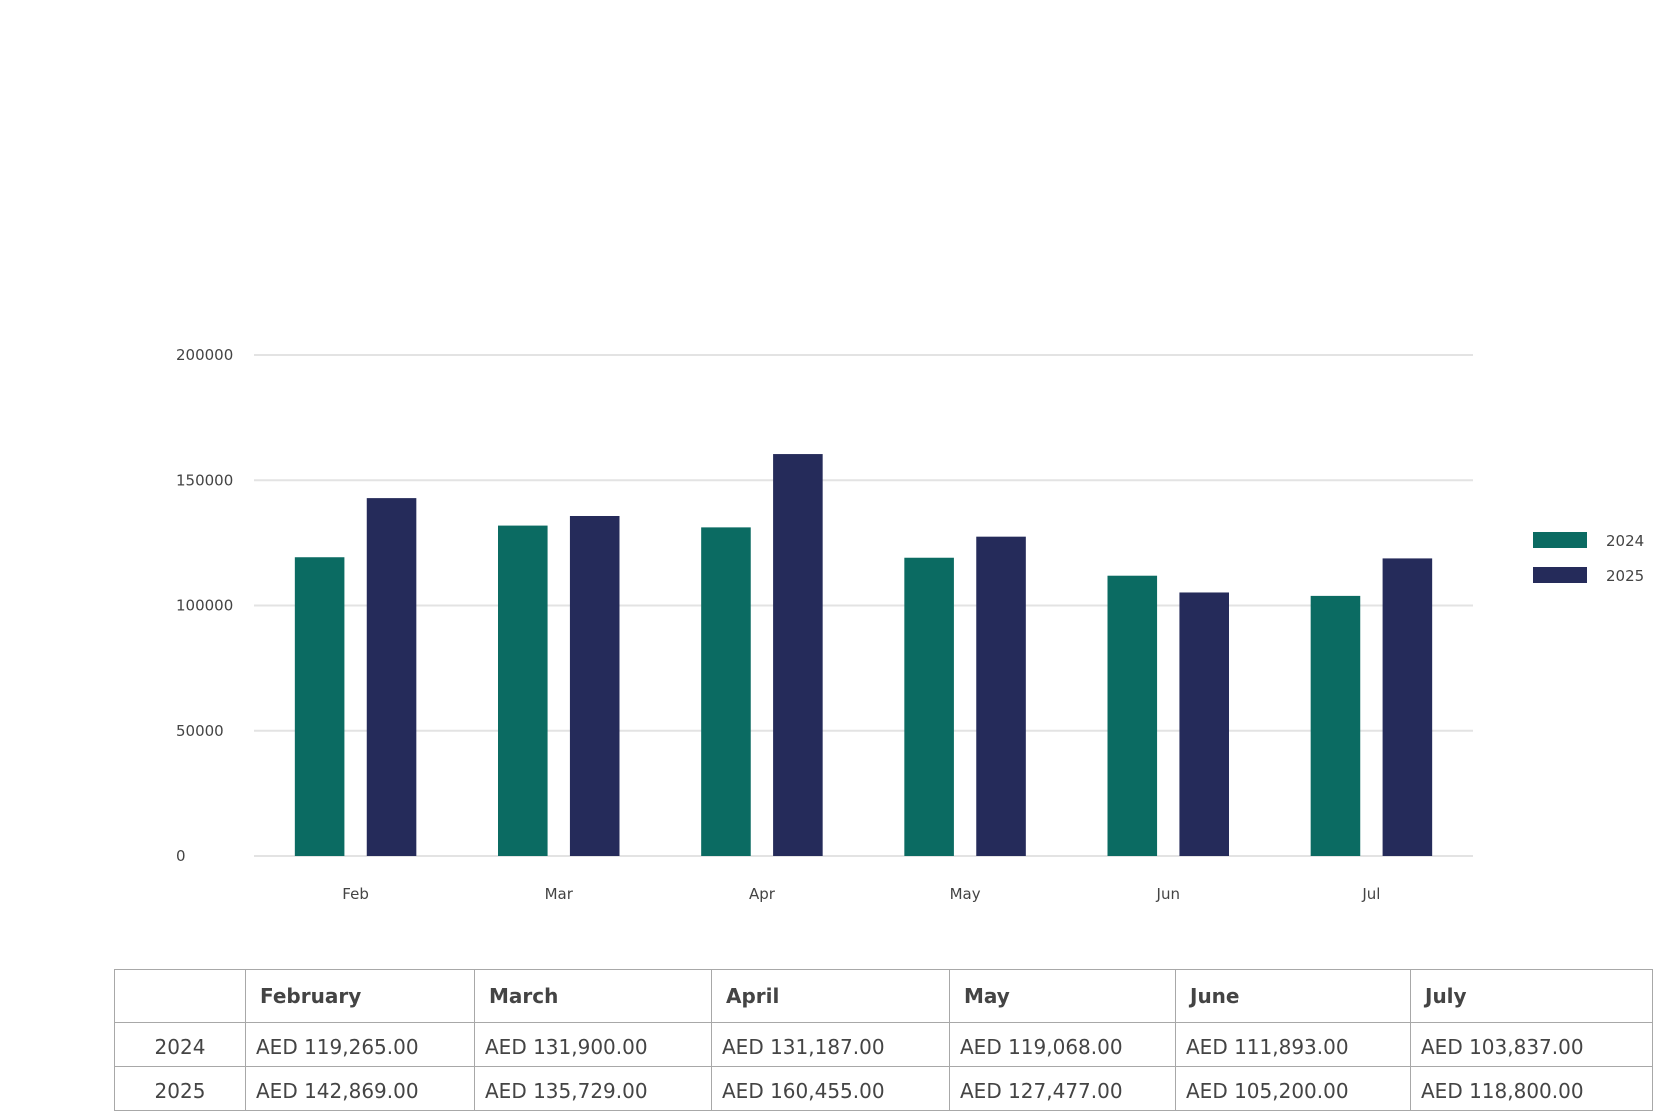  What do you see at coordinates (593, 996) in the screenshot?
I see `header-cell: March` at bounding box center [593, 996].